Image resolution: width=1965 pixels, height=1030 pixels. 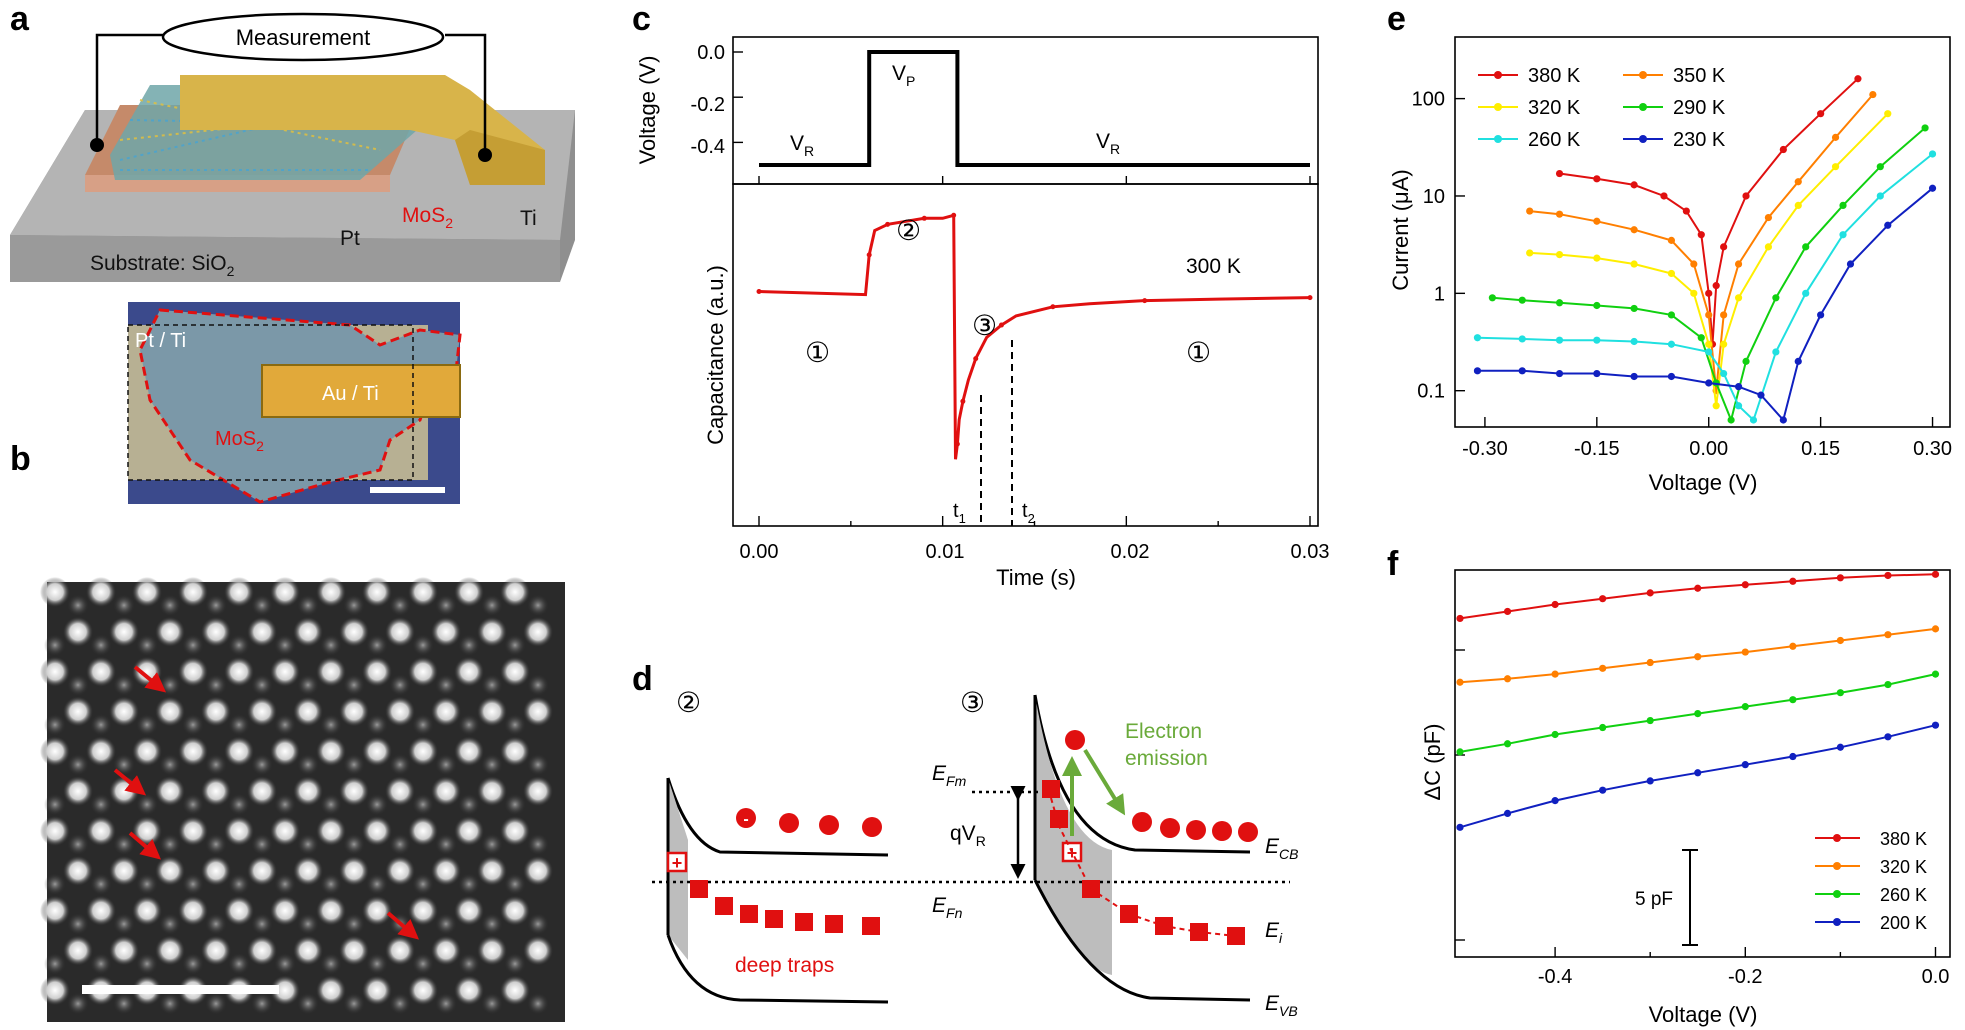 What do you see at coordinates (1310, 552) in the screenshot?
I see `c-xtick: 0.03` at bounding box center [1310, 552].